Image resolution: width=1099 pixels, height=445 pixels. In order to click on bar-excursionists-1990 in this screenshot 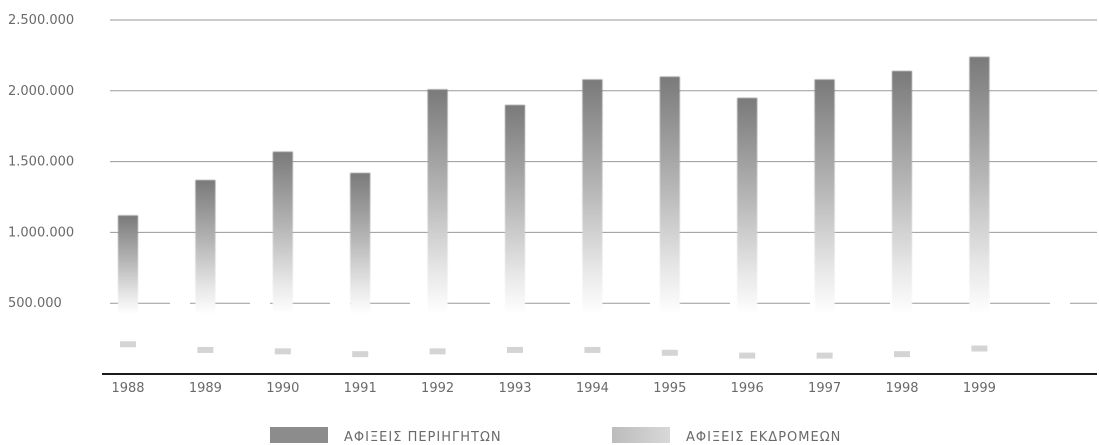, I will do `click(282, 351)`.